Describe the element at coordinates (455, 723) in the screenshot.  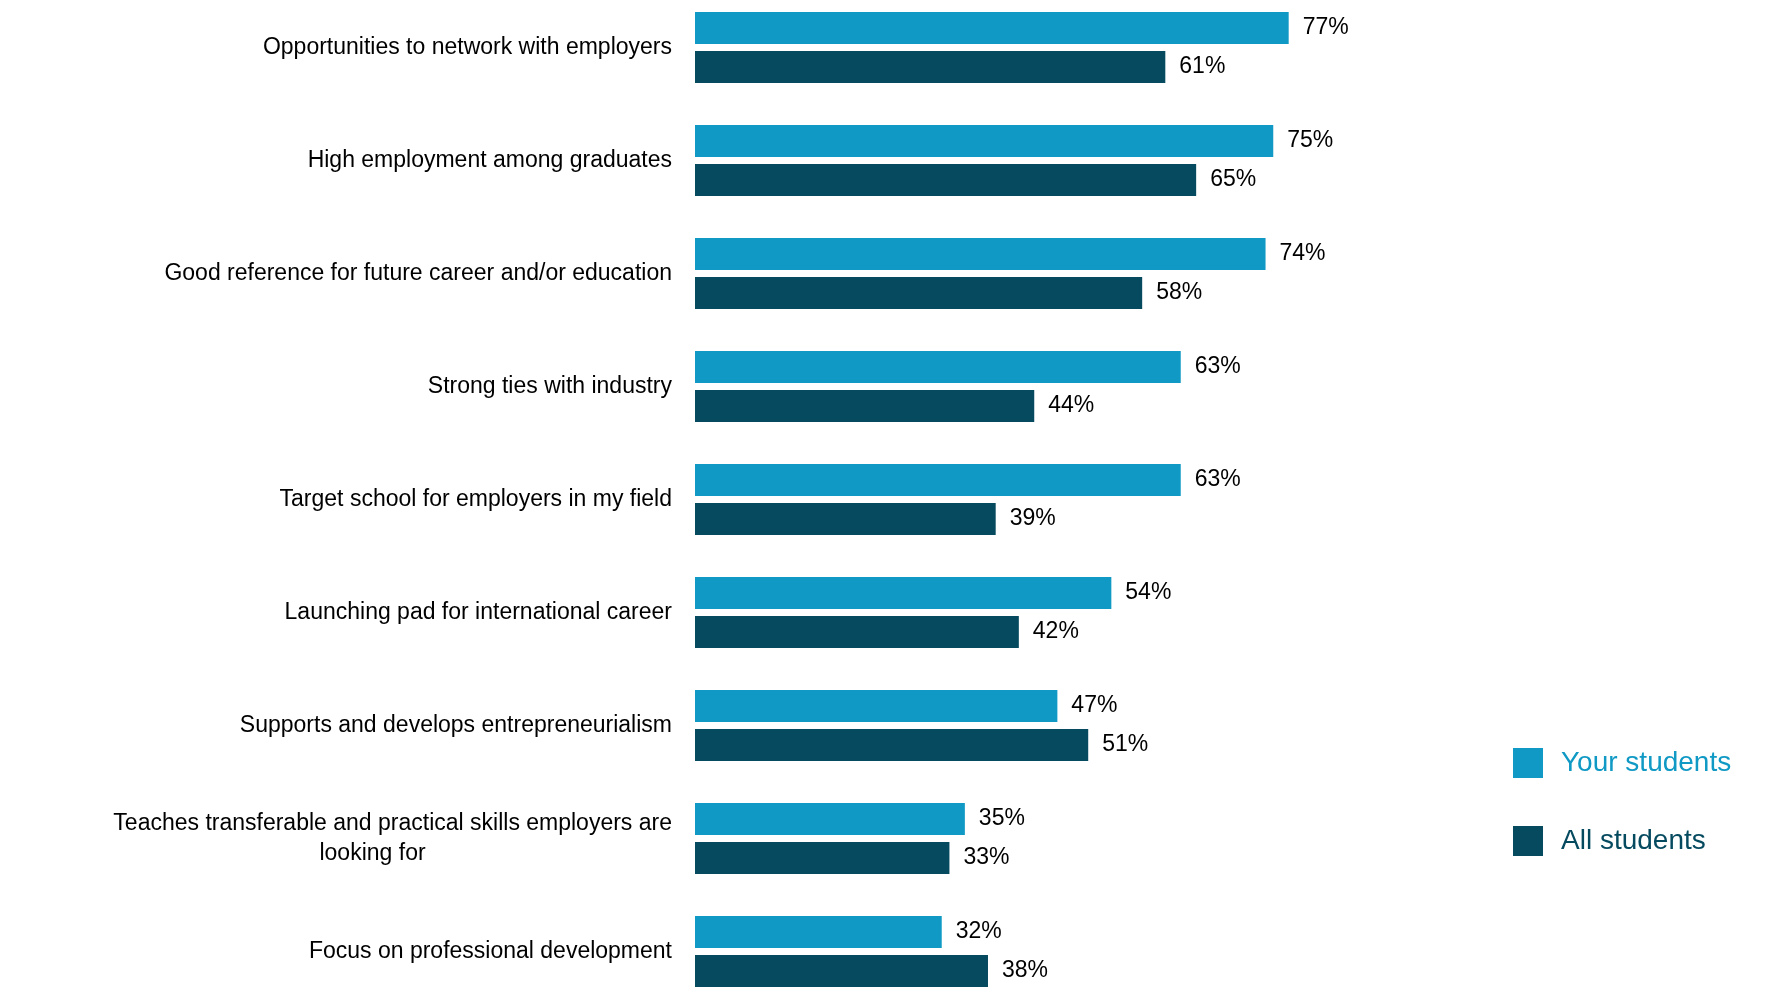
I see `y-tick-label: Supports and develops entrepreneurialism` at that location.